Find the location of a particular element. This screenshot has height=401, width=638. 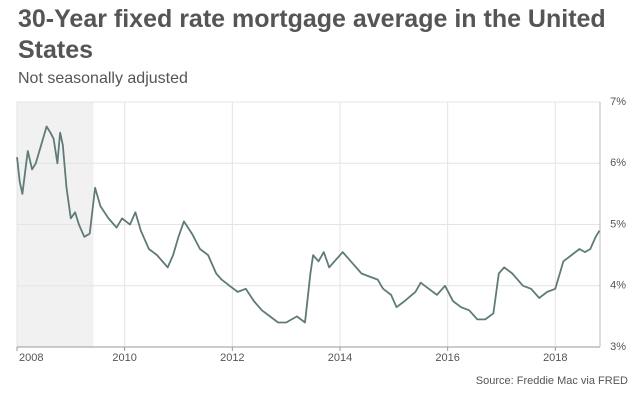

x-tick-label: 2018 is located at coordinates (555, 358).